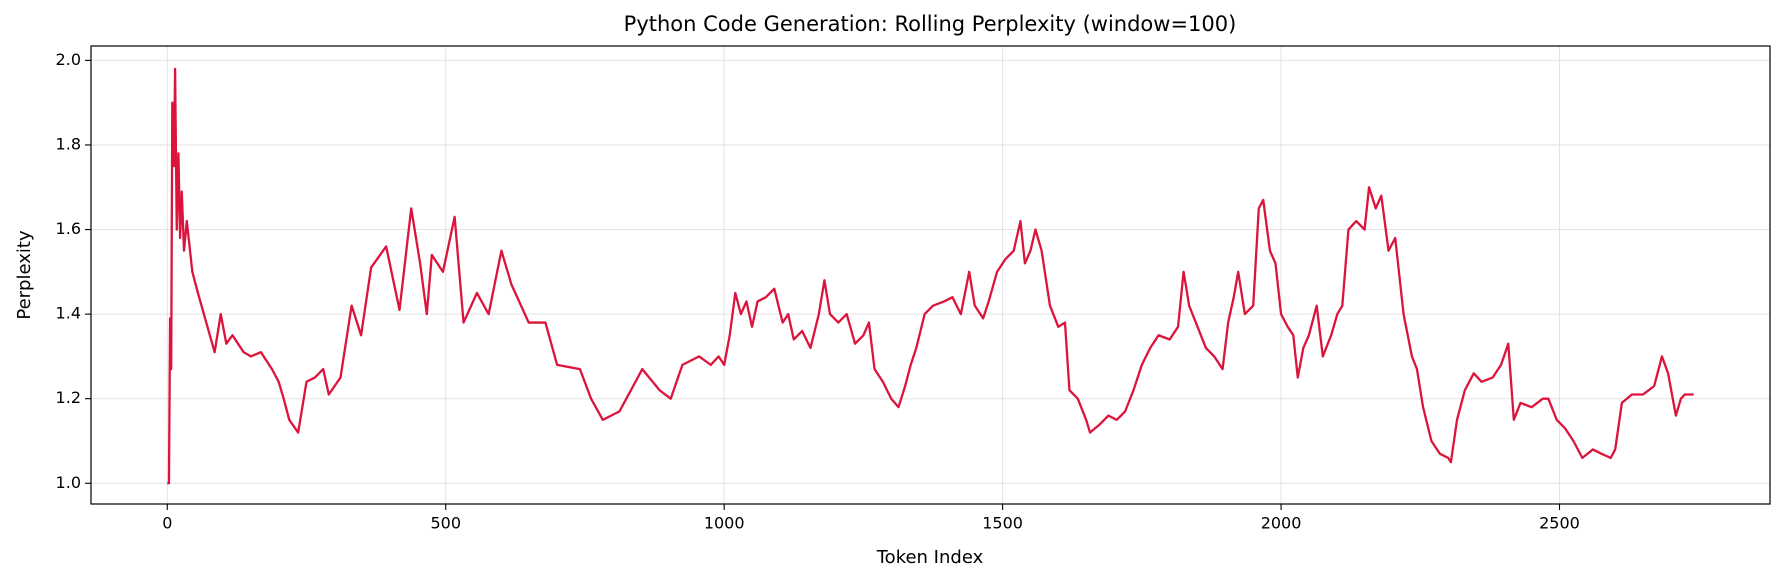 This screenshot has height=584, width=1785. Describe the element at coordinates (1002, 523) in the screenshot. I see `x-tick-label: 1500` at that location.